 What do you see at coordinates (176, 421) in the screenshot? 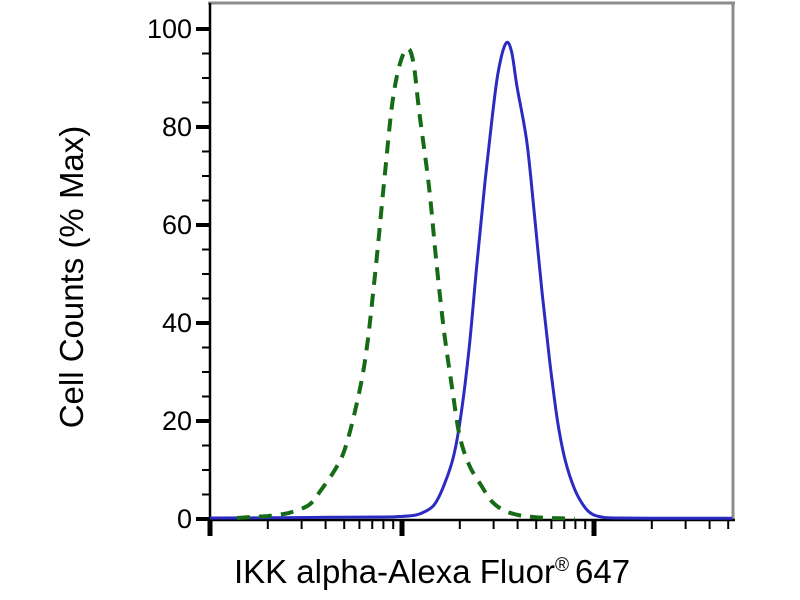
I see `y-tick-label: 20` at bounding box center [176, 421].